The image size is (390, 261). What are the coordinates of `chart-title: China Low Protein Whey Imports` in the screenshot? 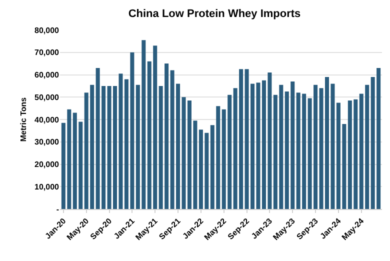 It's located at (214, 14).